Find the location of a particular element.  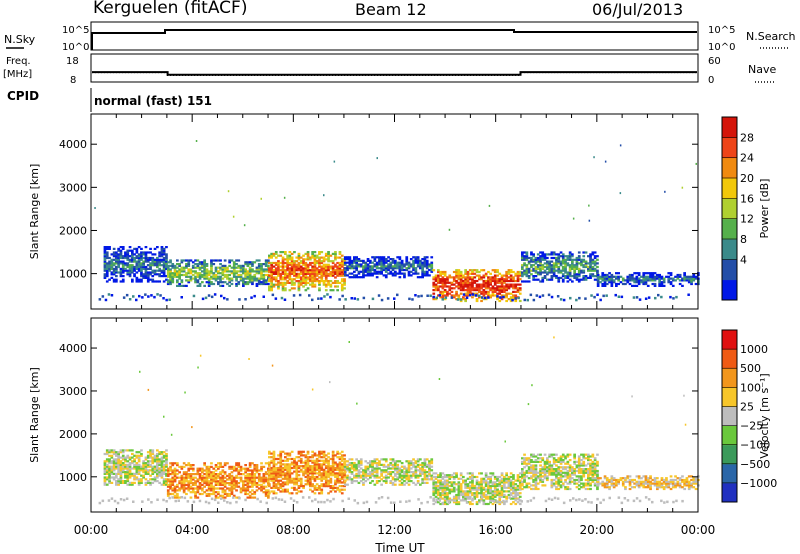

freq-label-1: Freq. is located at coordinates (18, 61).